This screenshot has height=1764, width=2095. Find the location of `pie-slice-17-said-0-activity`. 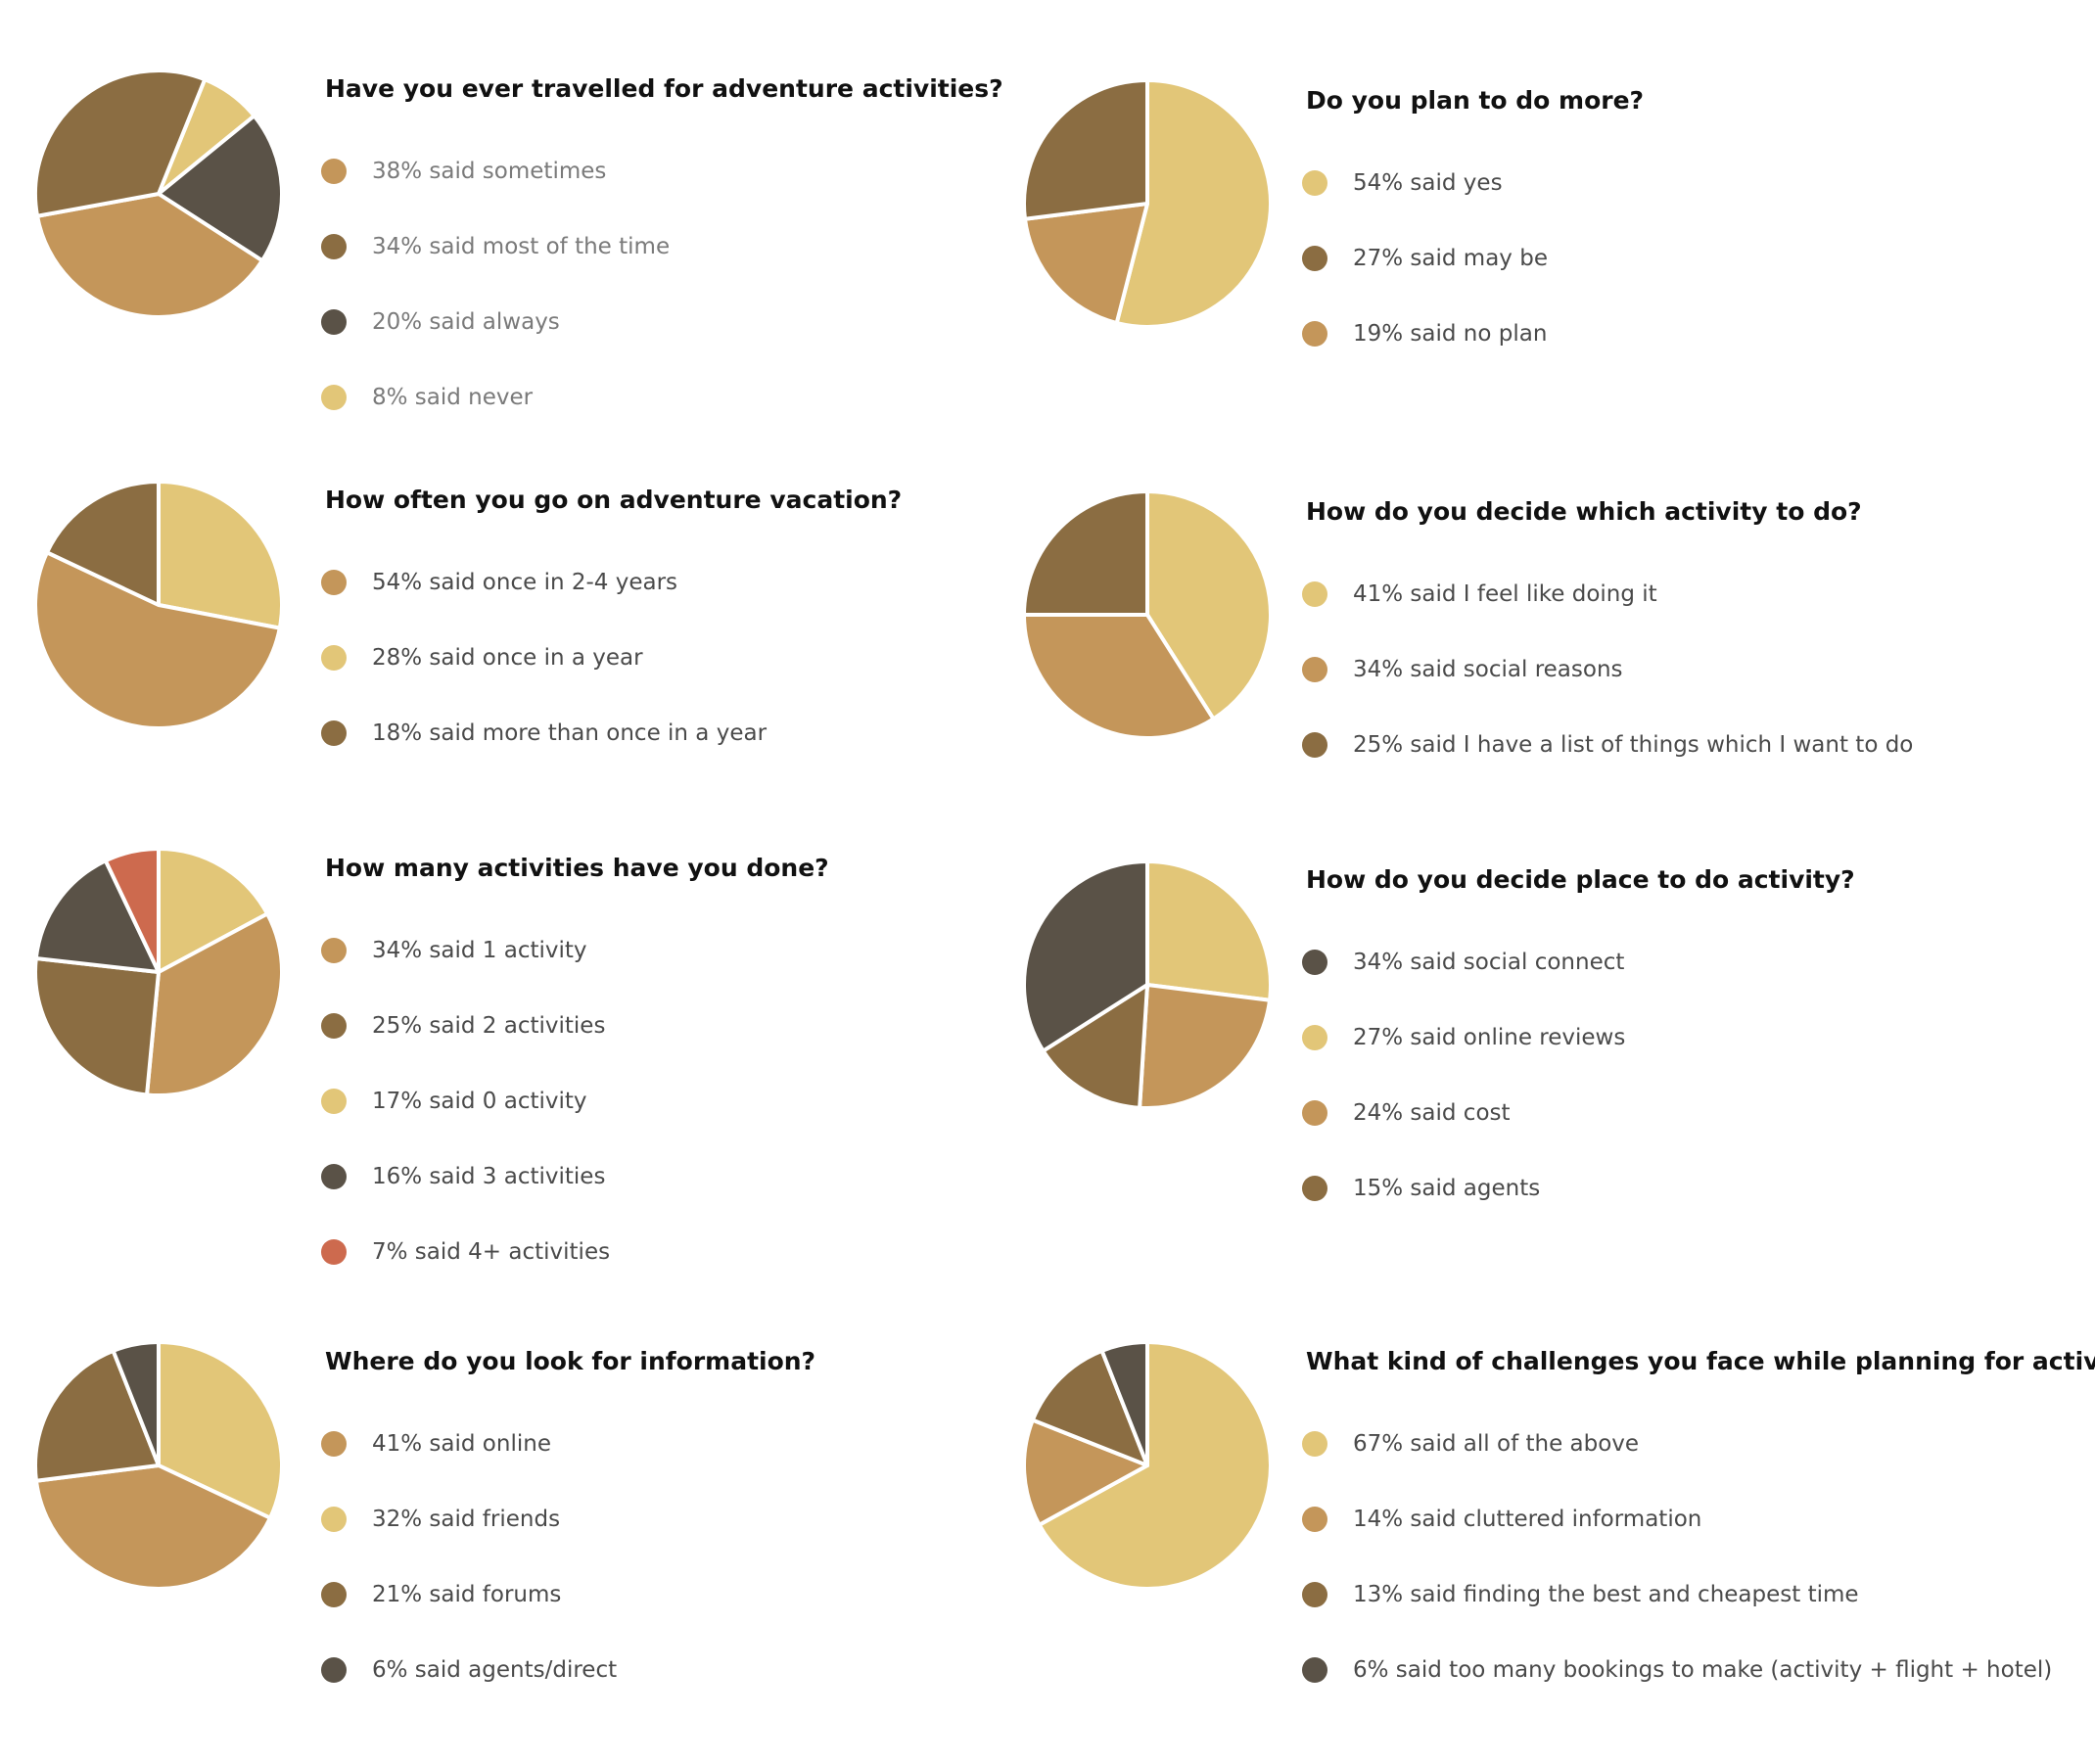

pie-slice-17-said-0-activity is located at coordinates (213, 910).